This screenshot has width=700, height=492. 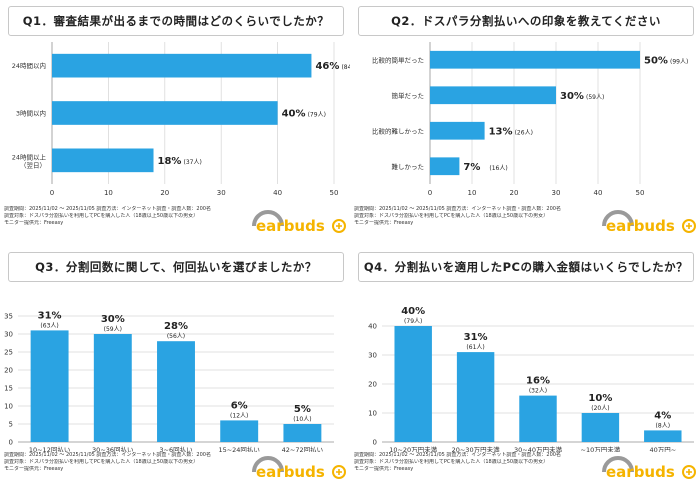 I want to click on count-label: (61人), so click(x=475, y=347).